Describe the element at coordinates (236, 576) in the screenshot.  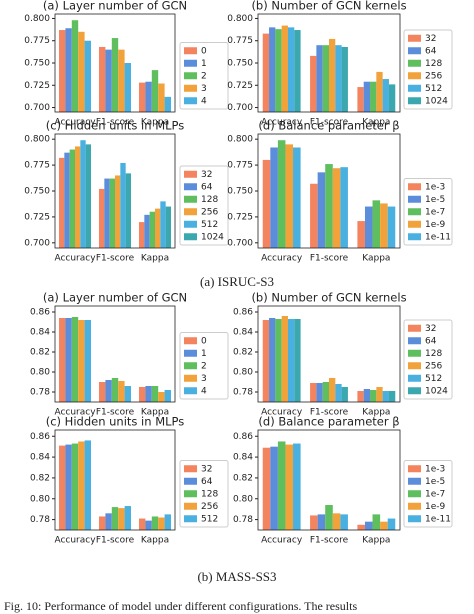
I see `caption: (b) MASS-SS3` at that location.